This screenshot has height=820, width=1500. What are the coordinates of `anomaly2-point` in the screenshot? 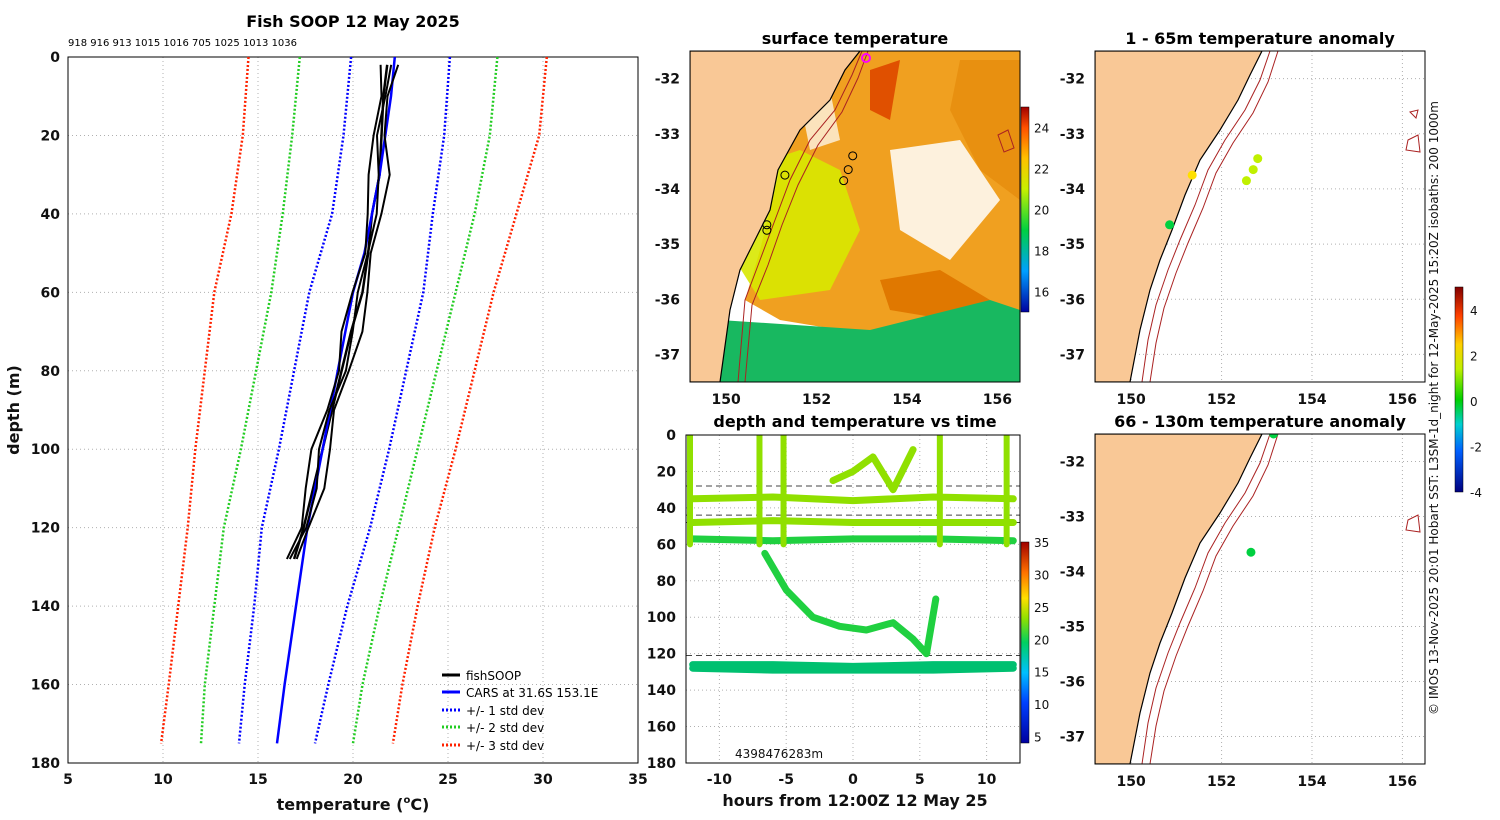 It's located at (1251, 552).